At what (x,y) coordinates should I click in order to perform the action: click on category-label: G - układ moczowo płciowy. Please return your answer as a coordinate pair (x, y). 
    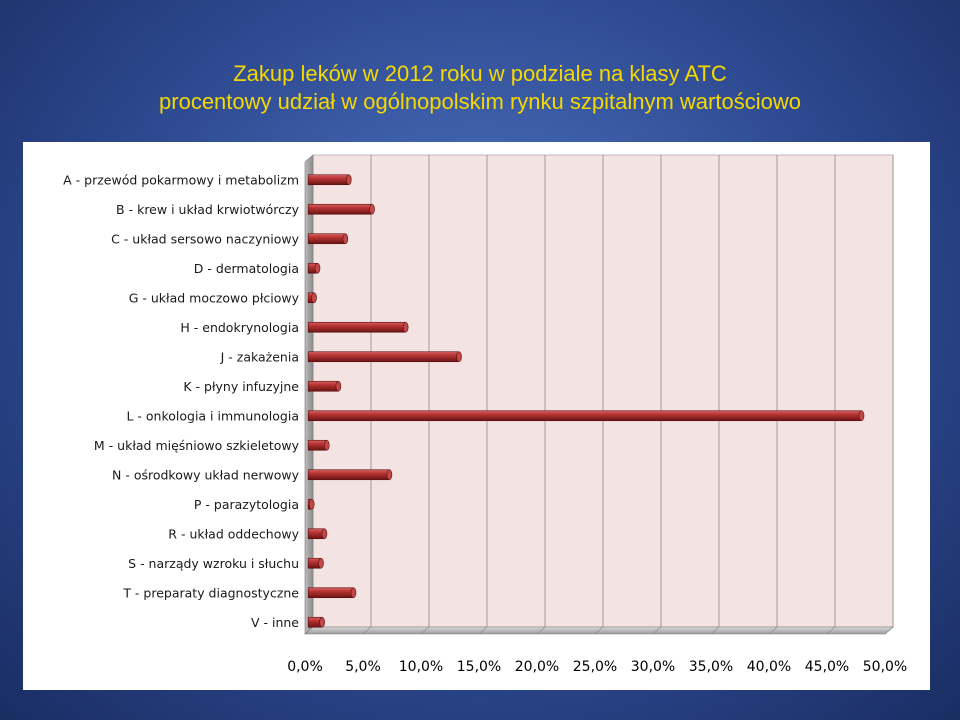
    Looking at the image, I should click on (214, 297).